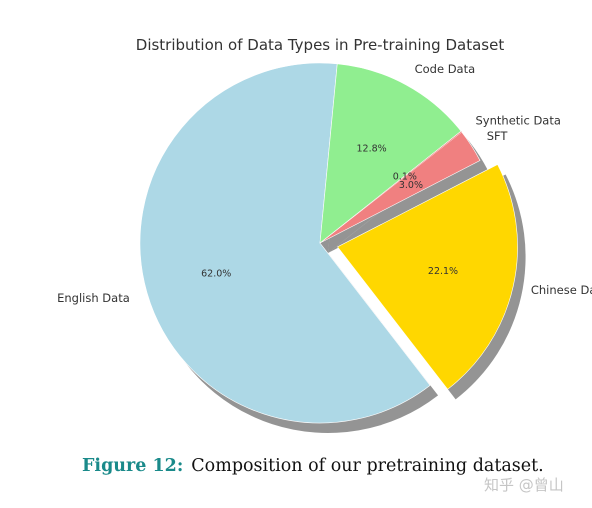 Image resolution: width=592 pixels, height=508 pixels. What do you see at coordinates (367, 466) in the screenshot?
I see `caption-text: Composition of our pretraining dataset.` at bounding box center [367, 466].